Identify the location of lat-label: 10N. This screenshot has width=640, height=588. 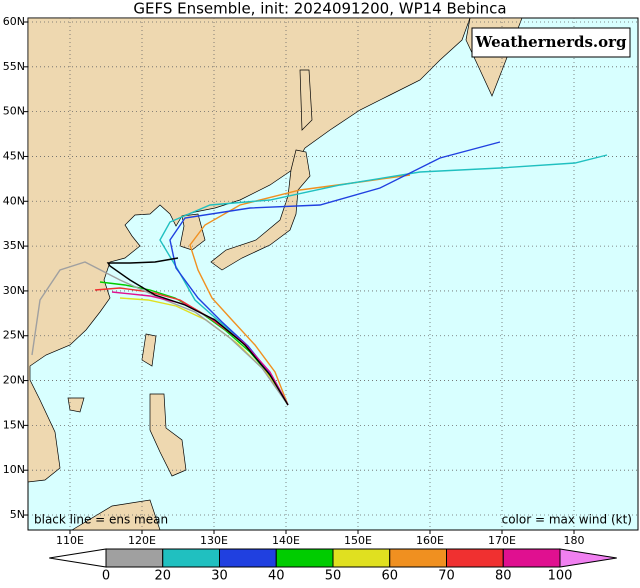
(14, 469).